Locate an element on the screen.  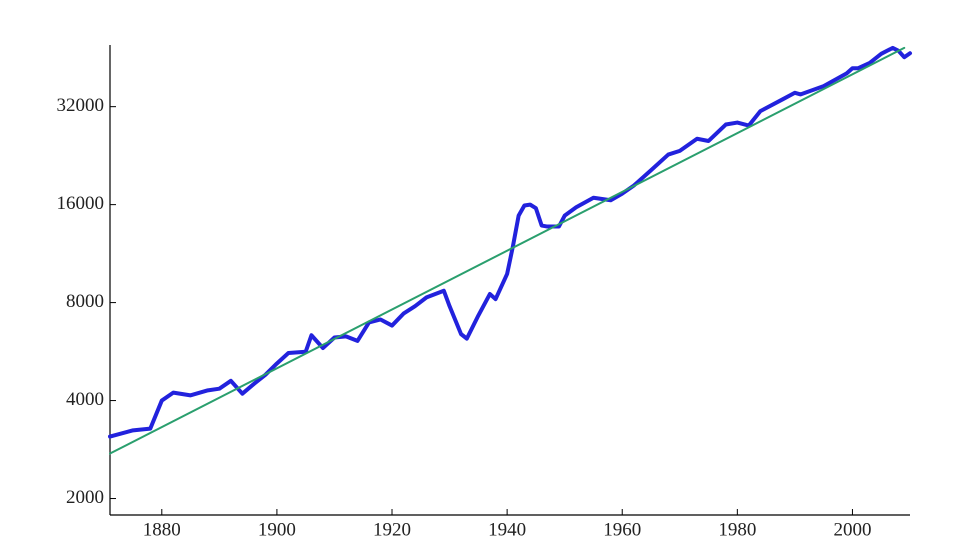
x-tick-label: 1980 is located at coordinates (737, 529).